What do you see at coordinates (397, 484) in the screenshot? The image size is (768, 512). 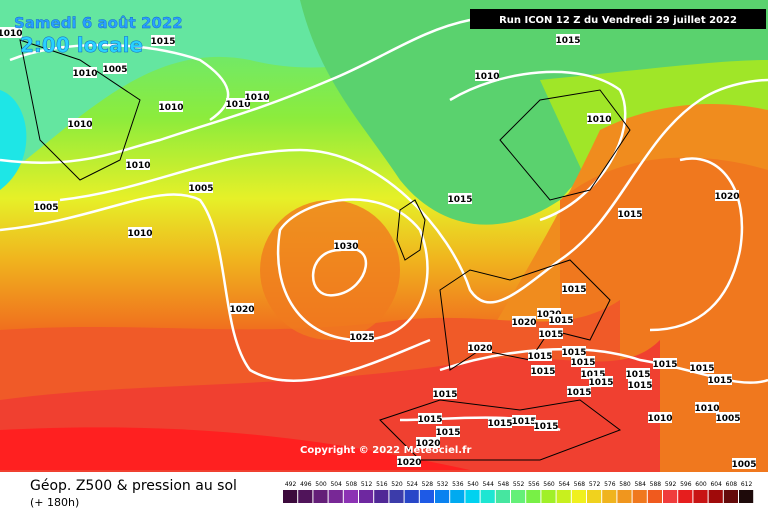 I see `scale-label: 520` at bounding box center [397, 484].